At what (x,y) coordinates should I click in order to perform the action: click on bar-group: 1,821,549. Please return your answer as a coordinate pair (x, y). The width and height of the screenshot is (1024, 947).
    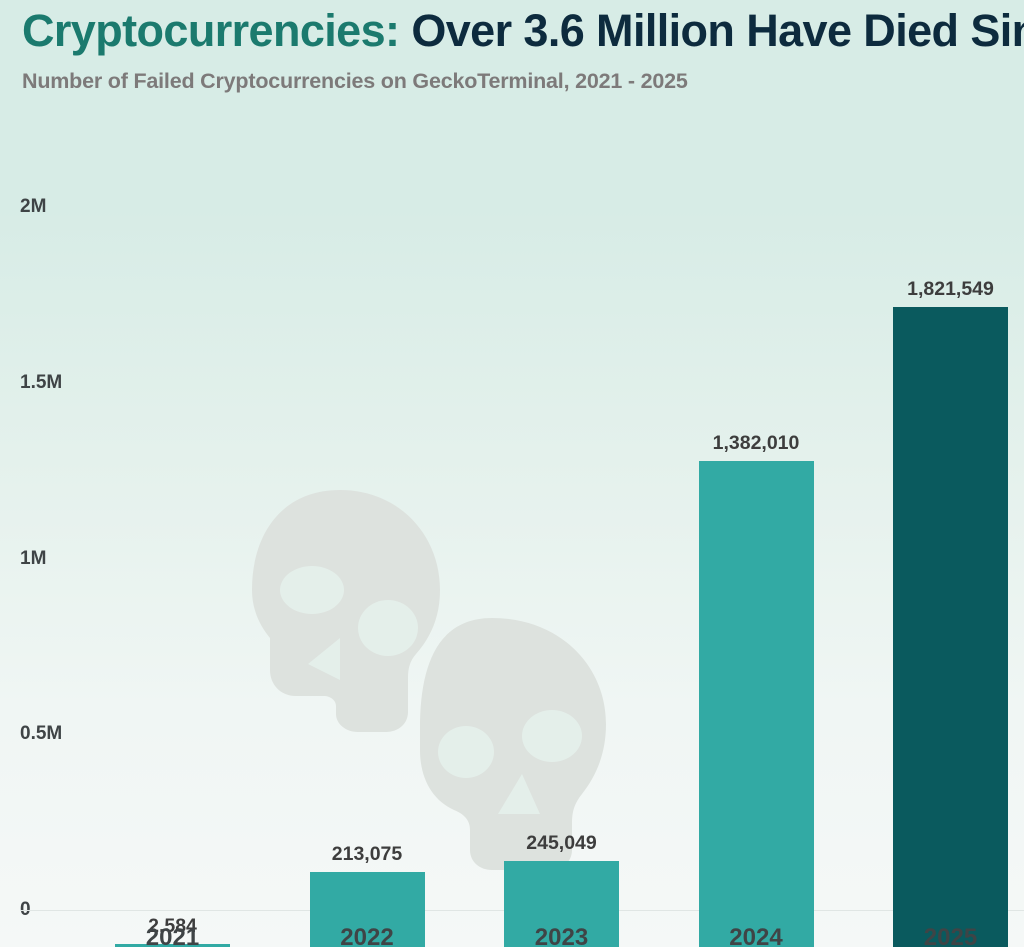
    Looking at the image, I should click on (950, 583).